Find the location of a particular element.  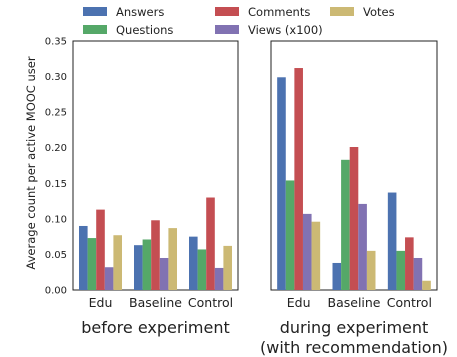

legend-swatch-views-x100 is located at coordinates (227, 29).